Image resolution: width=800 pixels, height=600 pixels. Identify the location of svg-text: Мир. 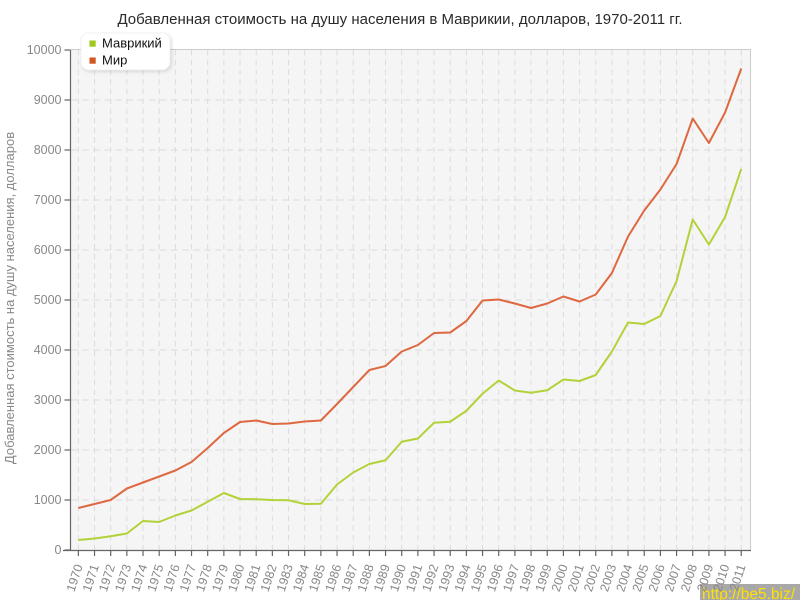
(114, 60).